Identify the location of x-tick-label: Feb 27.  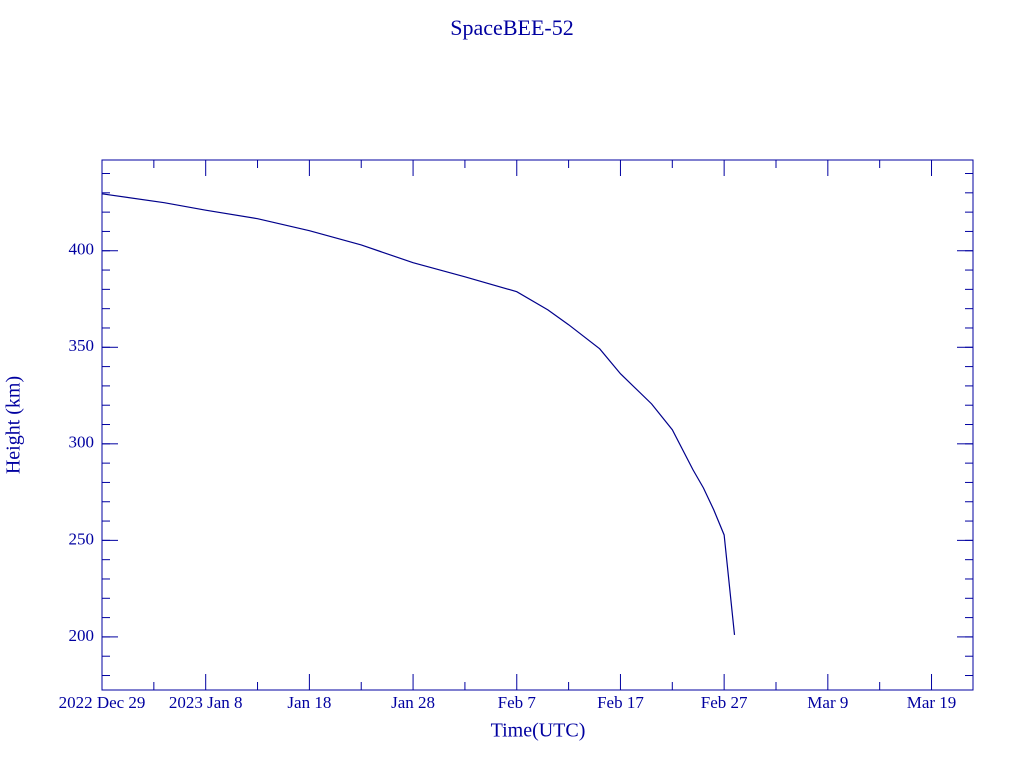
(724, 702).